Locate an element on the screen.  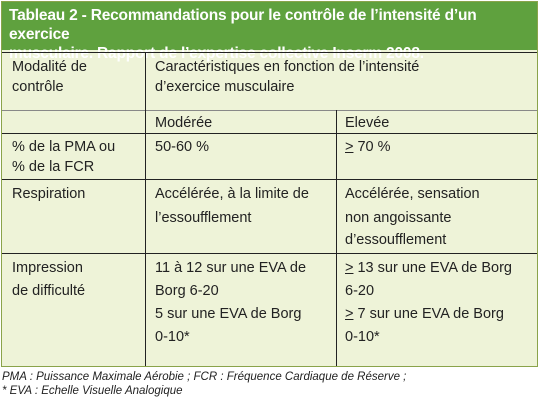
cell-line: Accélérée, sensation is located at coordinates (412, 194).